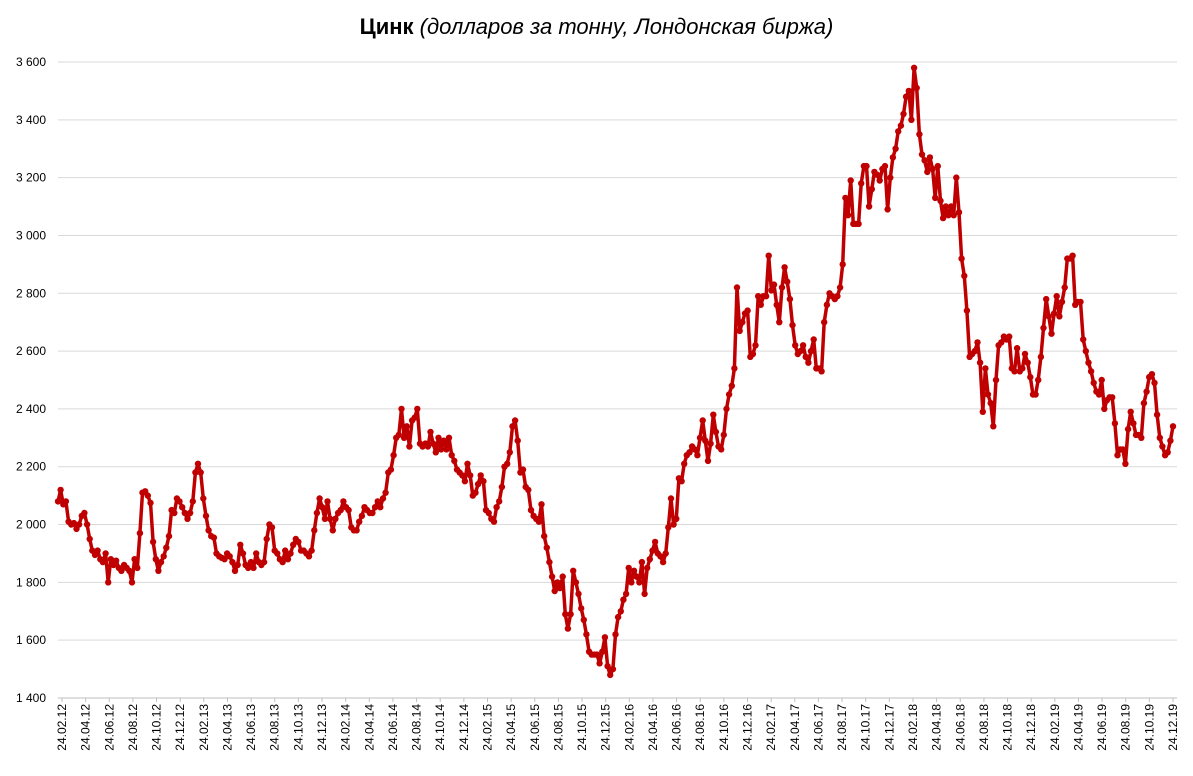  What do you see at coordinates (487, 727) in the screenshot?
I see `x-tick-label: 24.02.15` at bounding box center [487, 727].